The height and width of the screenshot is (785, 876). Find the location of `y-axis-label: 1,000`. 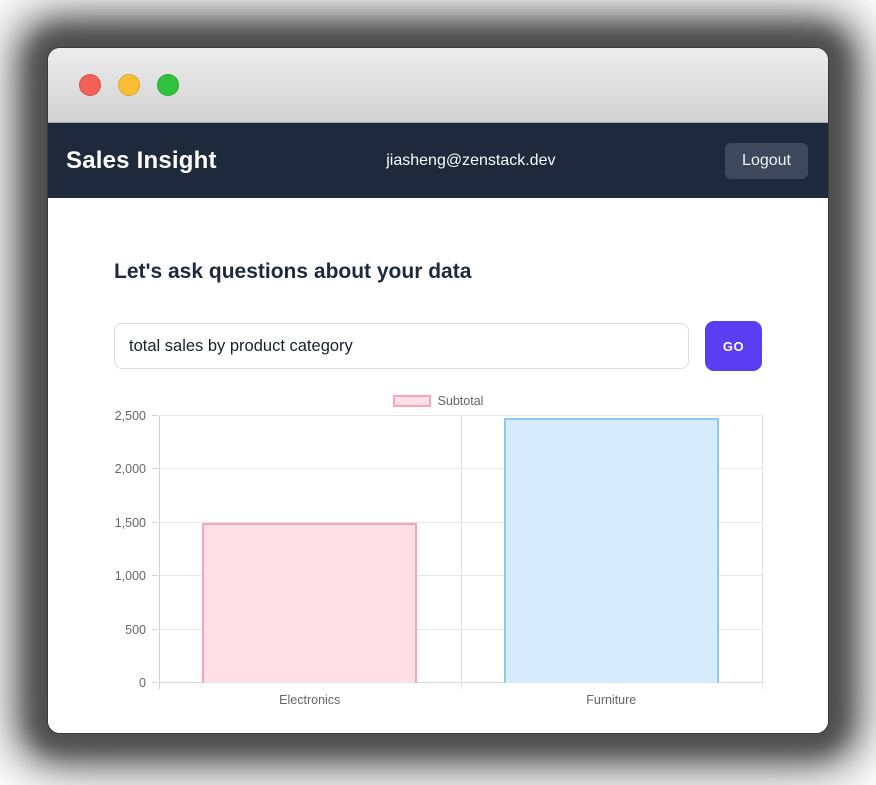

y-axis-label: 1,000 is located at coordinates (130, 576).